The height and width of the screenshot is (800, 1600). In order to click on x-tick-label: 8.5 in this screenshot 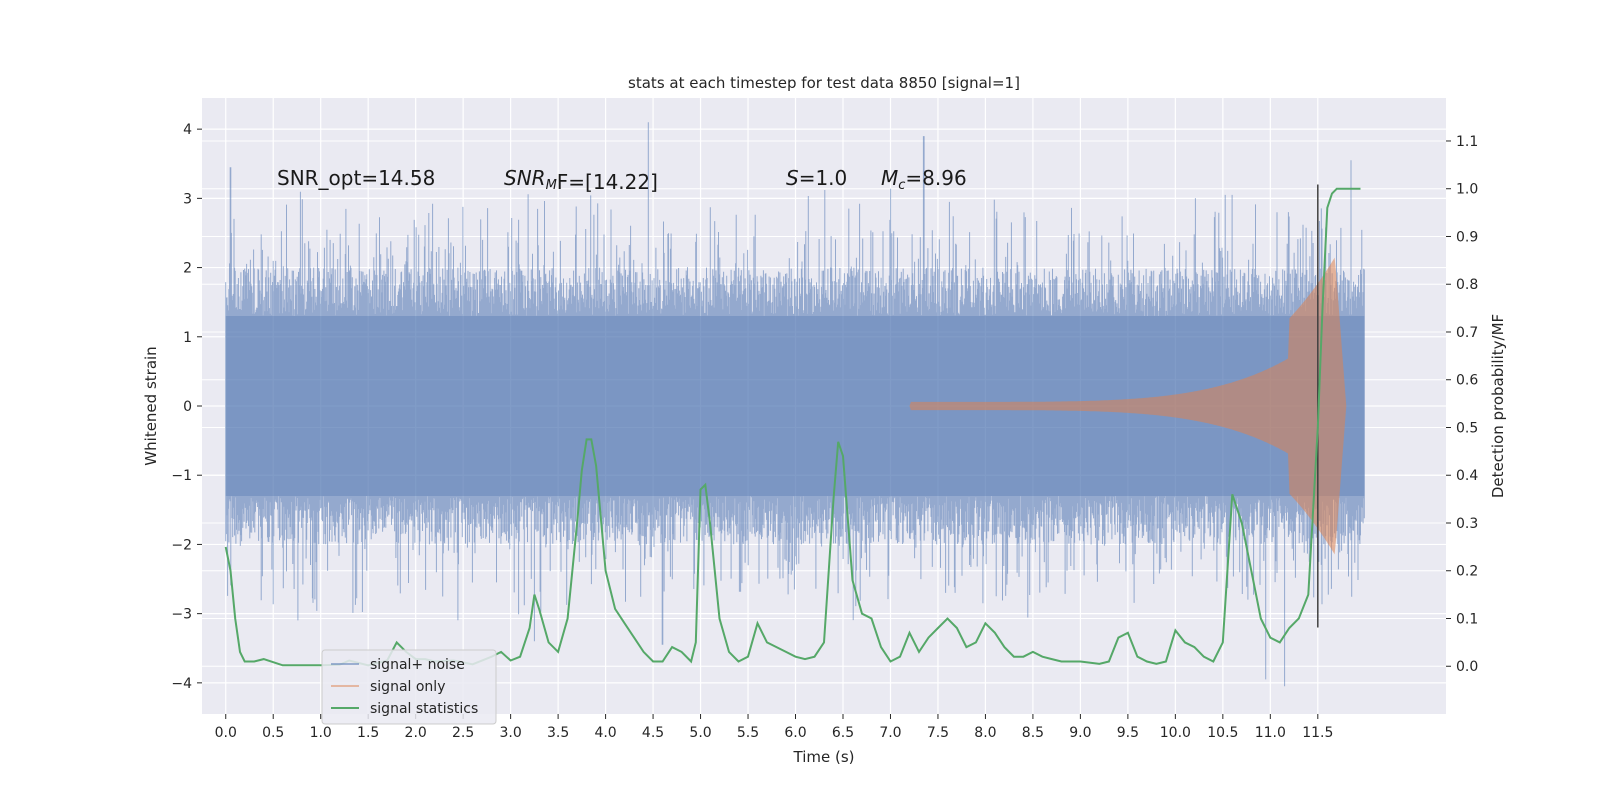, I will do `click(1033, 733)`.